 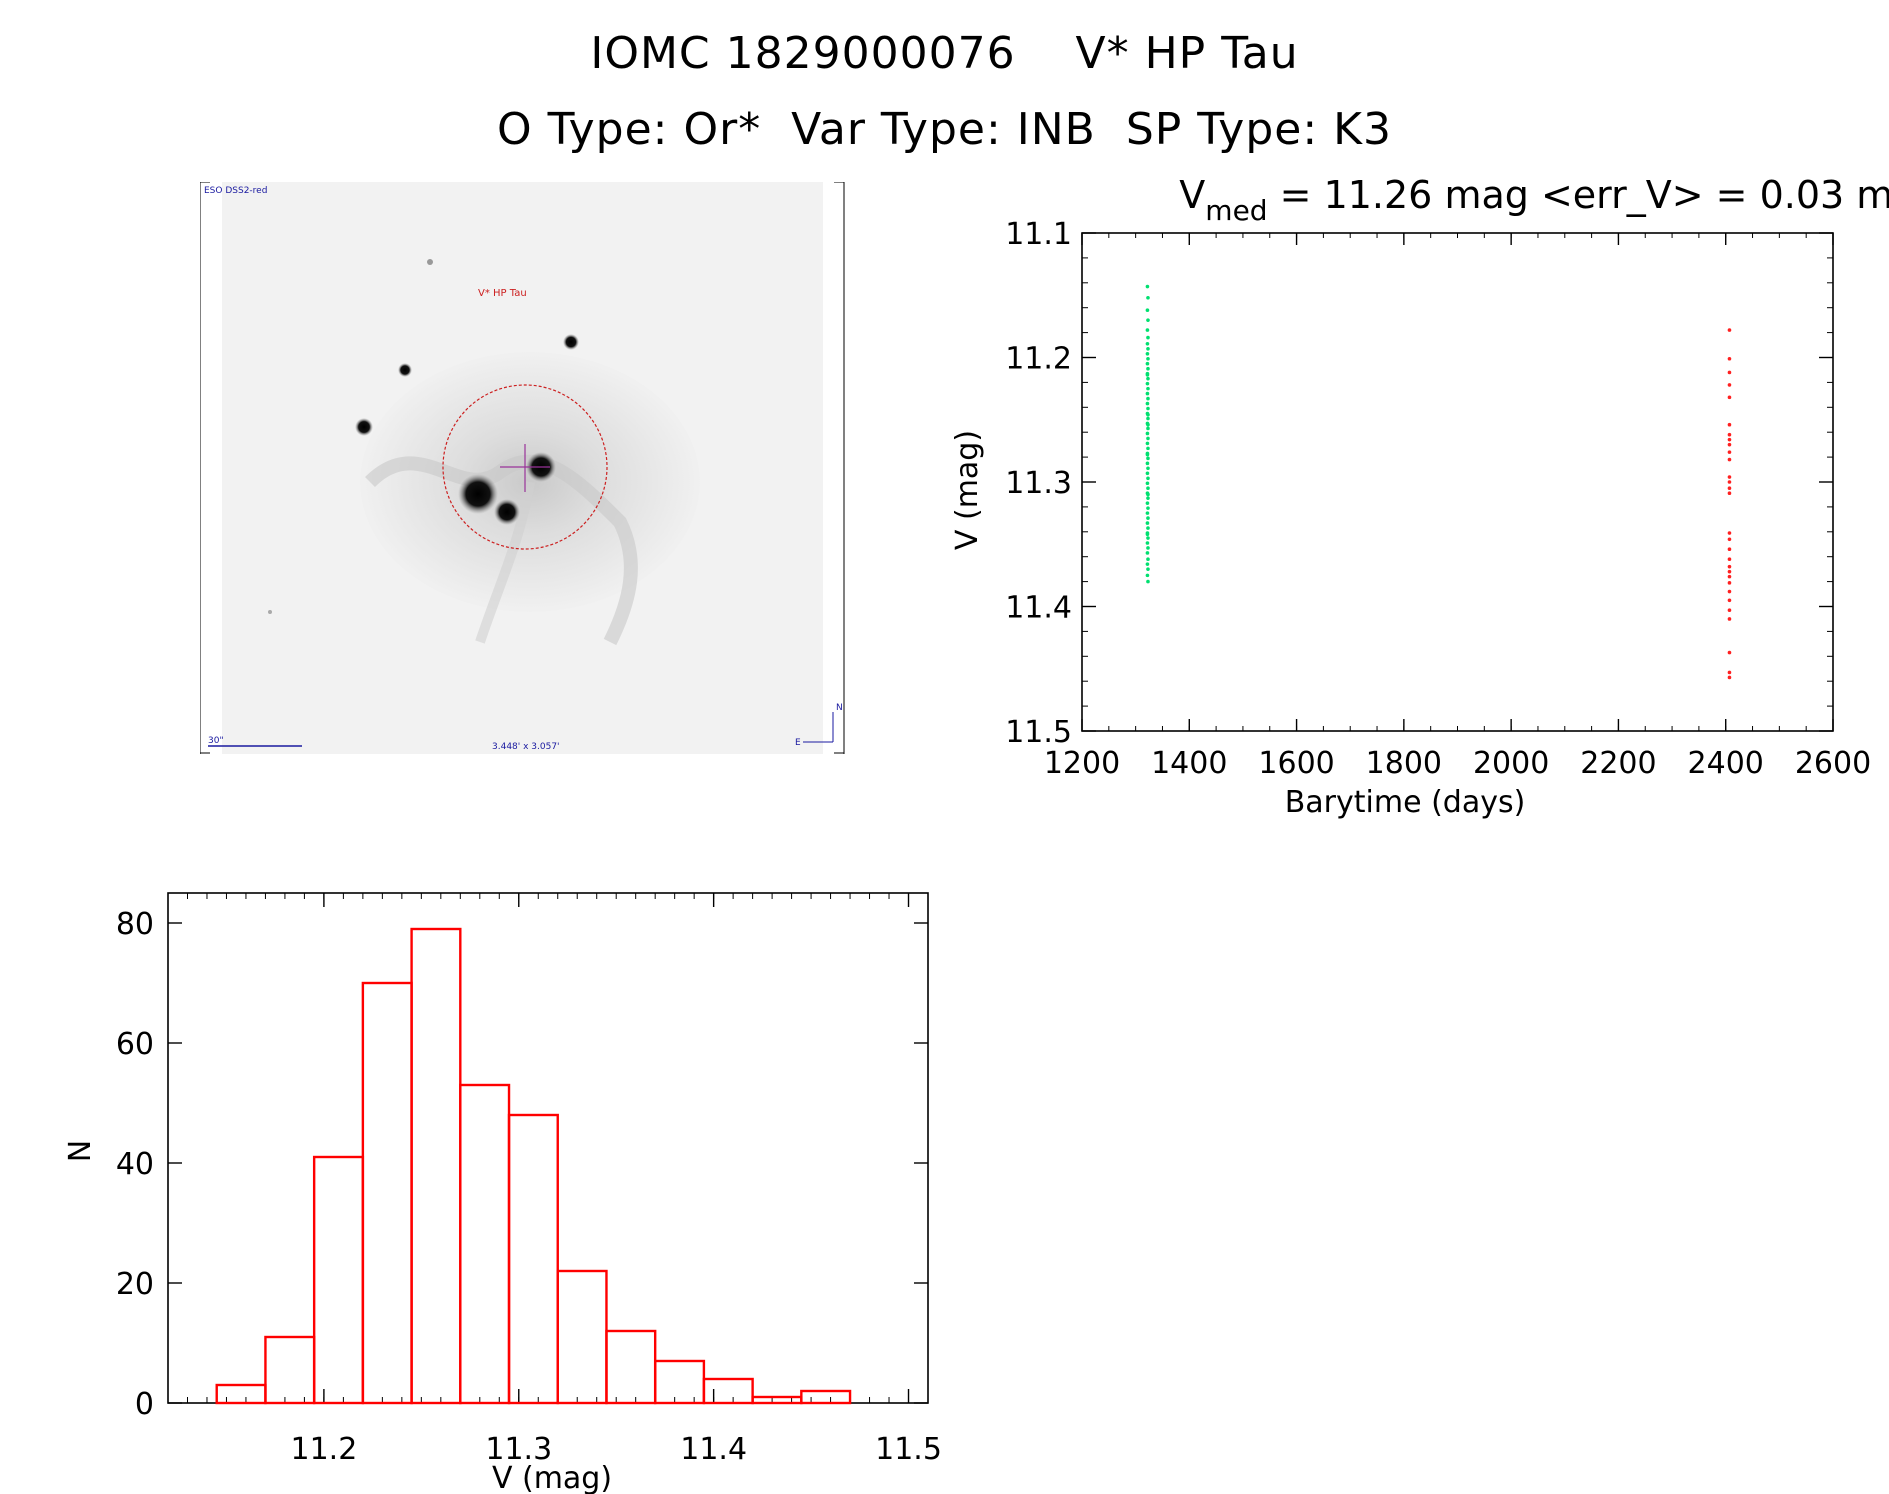 What do you see at coordinates (1511, 763) in the screenshot?
I see `x-tick-label: 2000` at bounding box center [1511, 763].